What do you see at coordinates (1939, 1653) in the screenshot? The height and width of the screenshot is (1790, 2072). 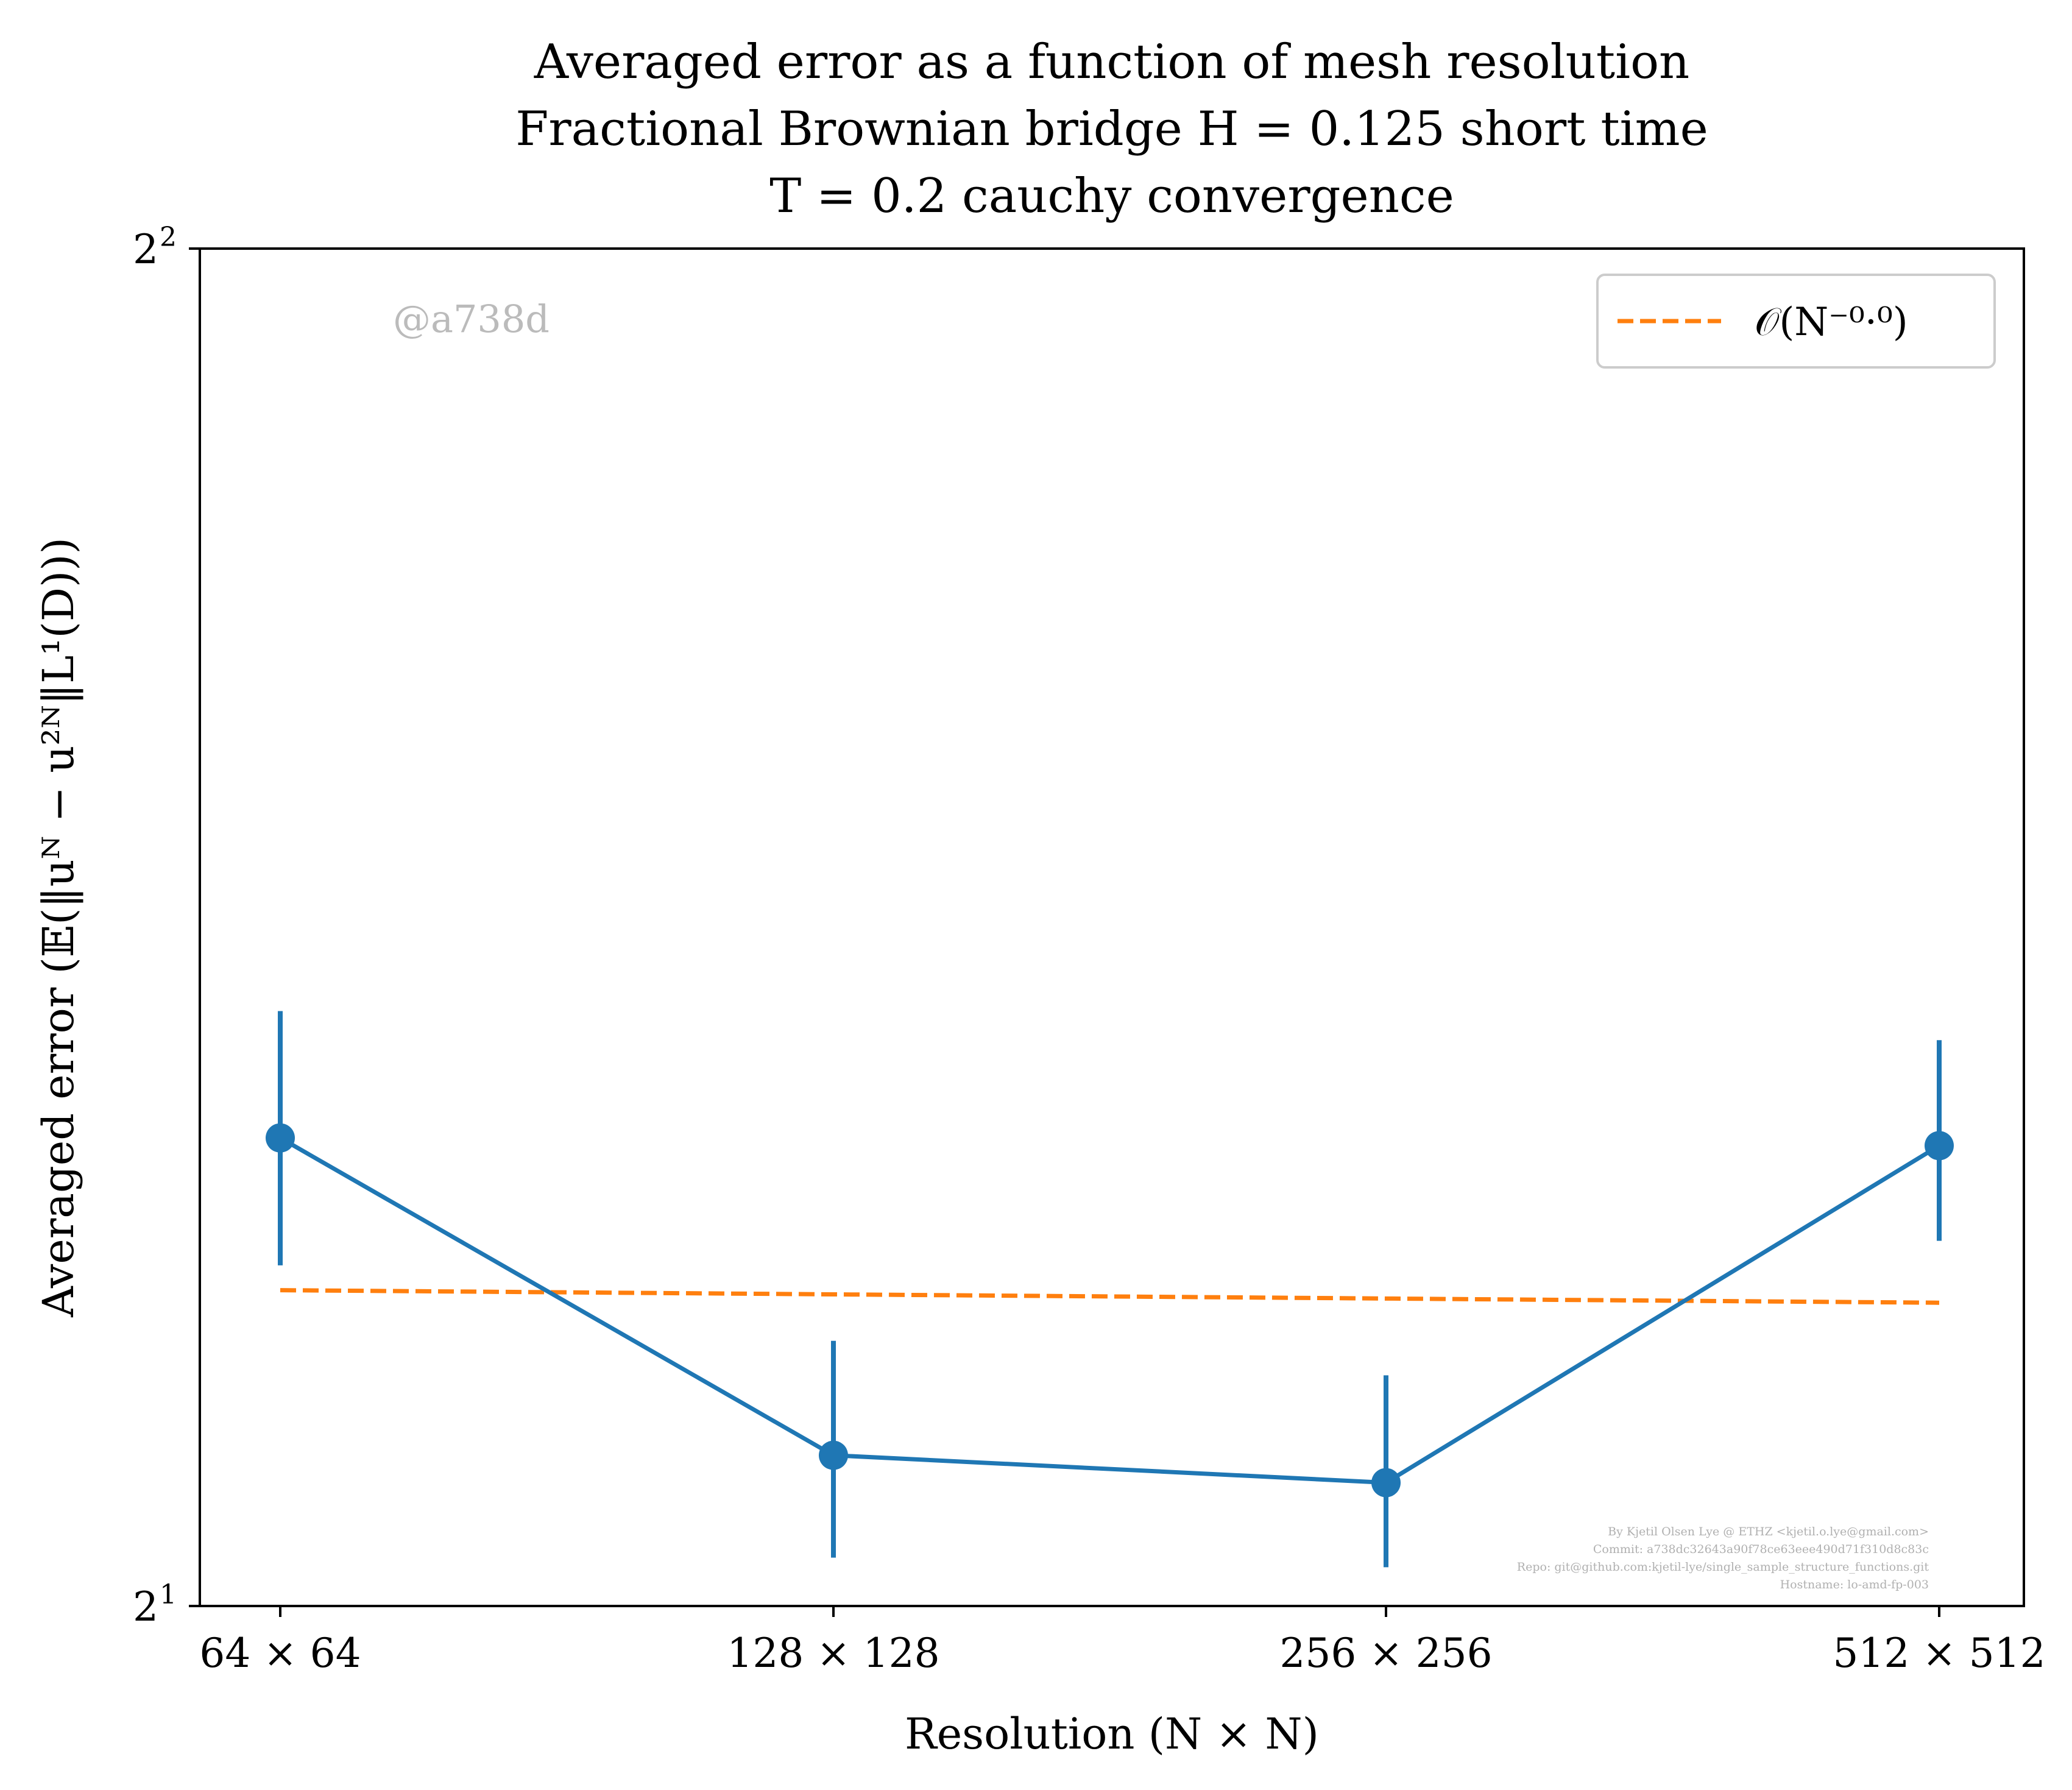 I see `x-tick-label: 512 × 512` at bounding box center [1939, 1653].